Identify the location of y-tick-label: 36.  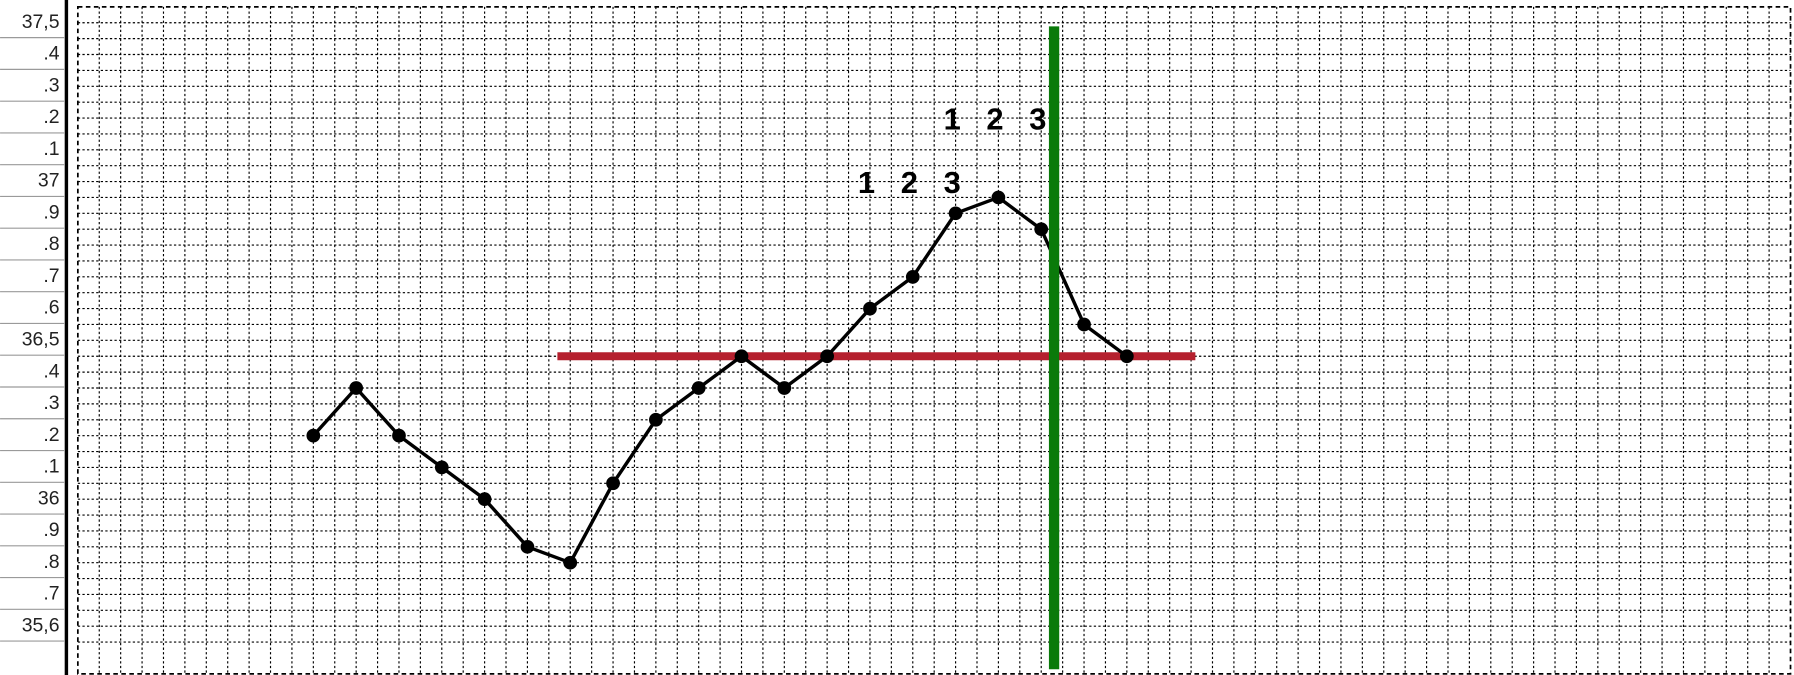
(49, 498).